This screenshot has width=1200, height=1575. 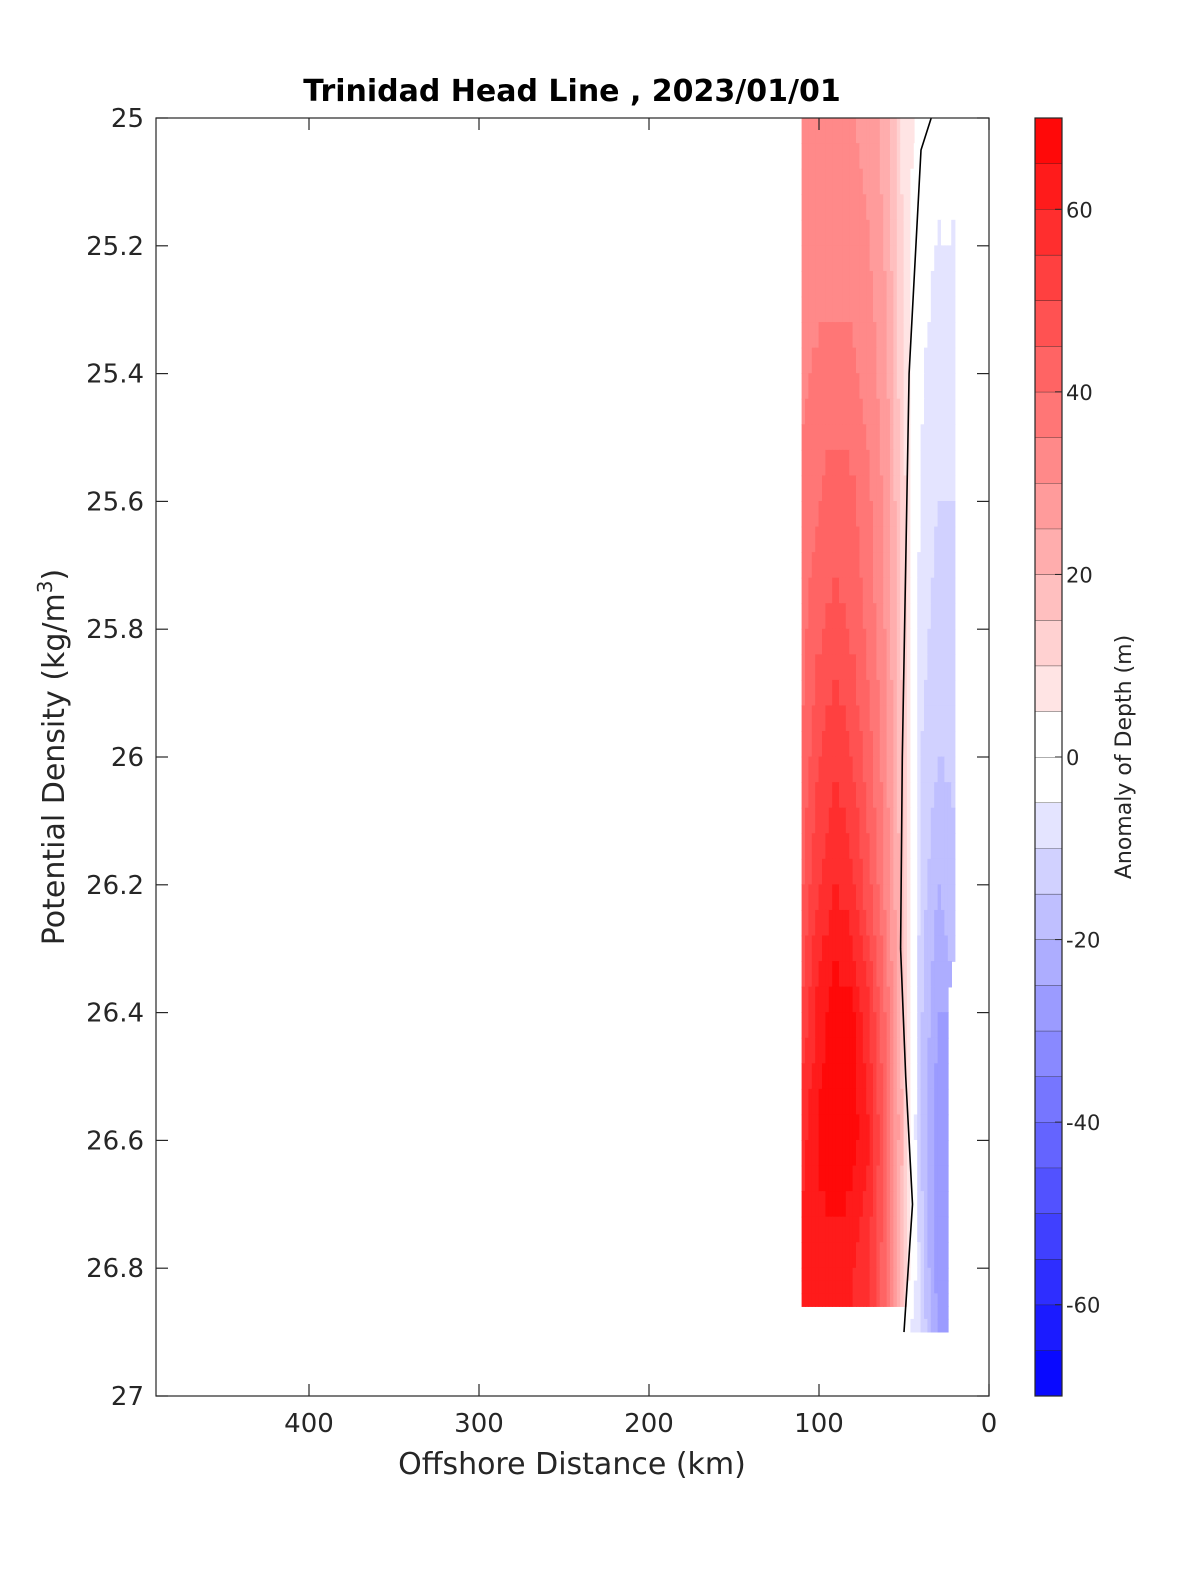 I want to click on y-tick-label: 26.6, so click(x=115, y=1141).